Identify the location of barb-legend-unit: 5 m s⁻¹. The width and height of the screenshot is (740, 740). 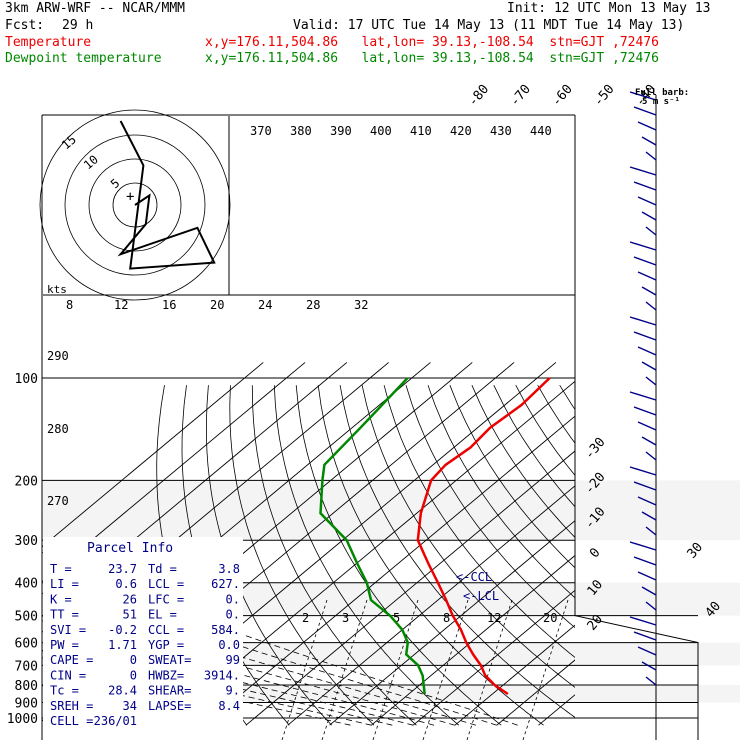
(661, 102).